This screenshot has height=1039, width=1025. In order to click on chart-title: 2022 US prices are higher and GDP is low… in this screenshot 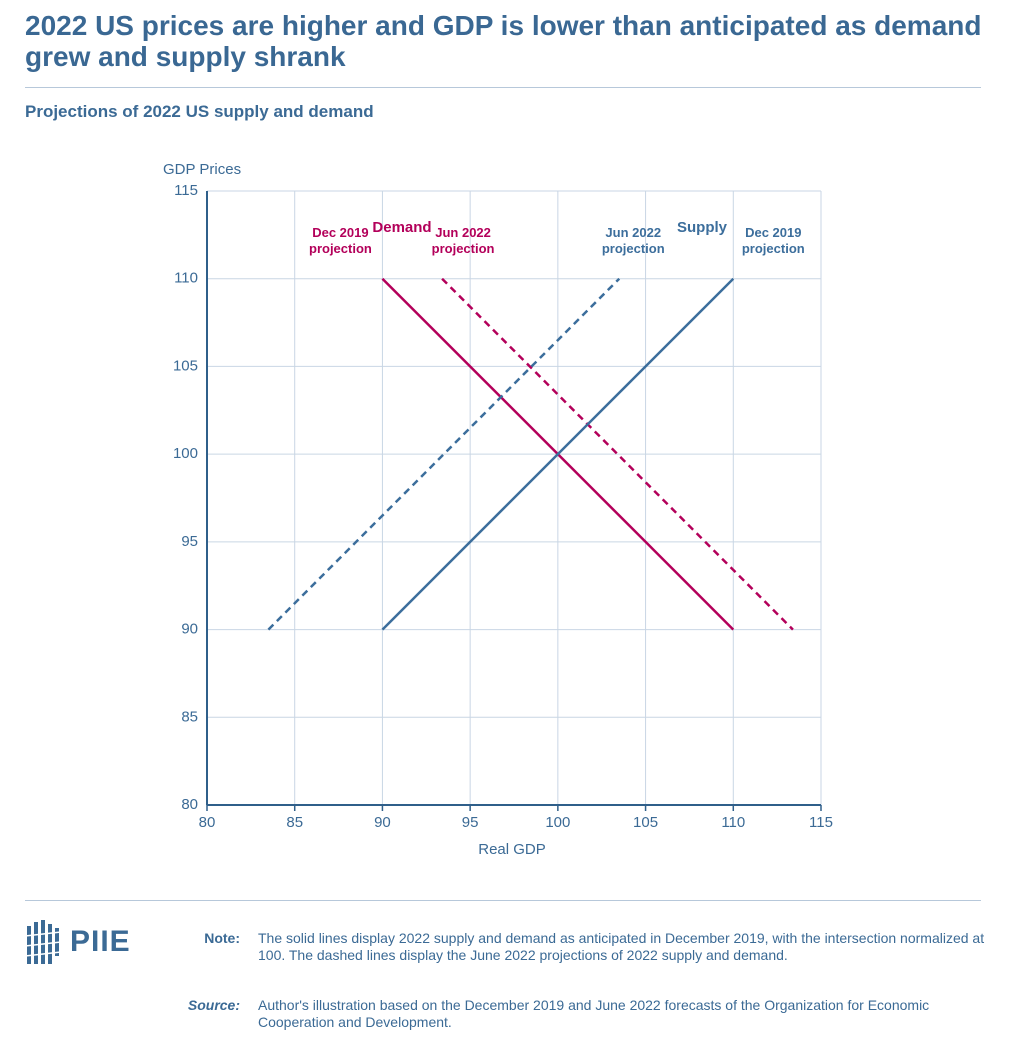, I will do `click(503, 41)`.